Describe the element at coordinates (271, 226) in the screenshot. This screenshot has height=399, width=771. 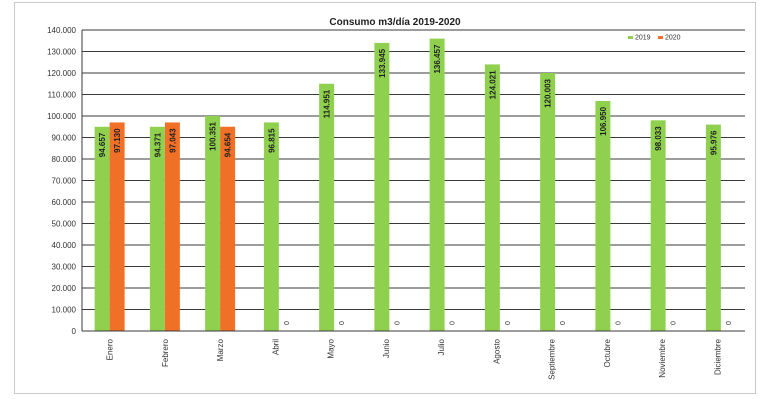
I see `bar-2019-abril` at that location.